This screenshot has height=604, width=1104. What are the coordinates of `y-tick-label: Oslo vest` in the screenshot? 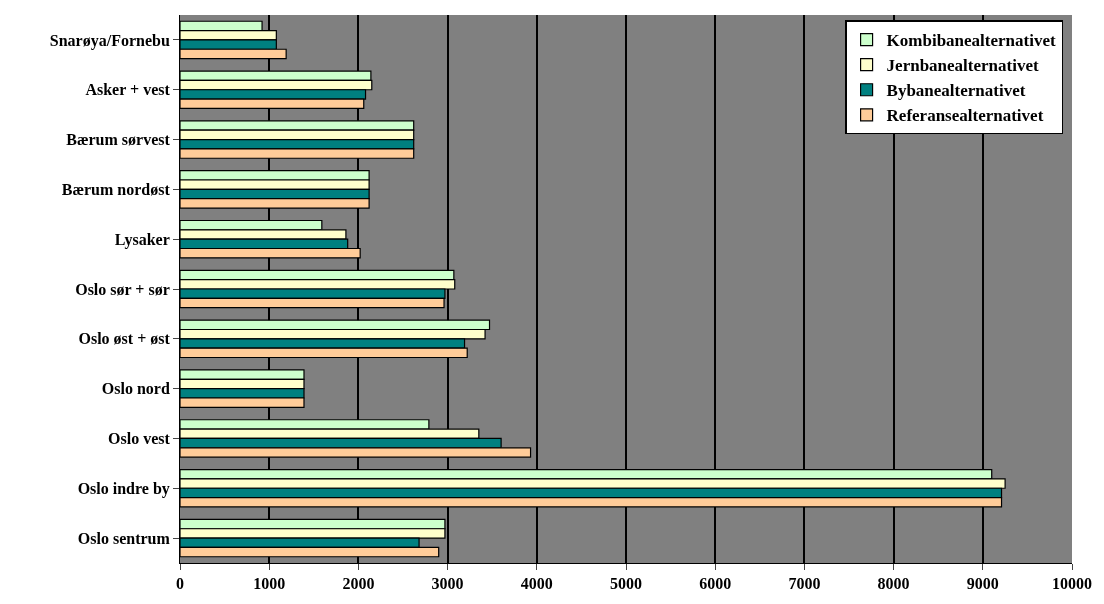 It's located at (139, 439).